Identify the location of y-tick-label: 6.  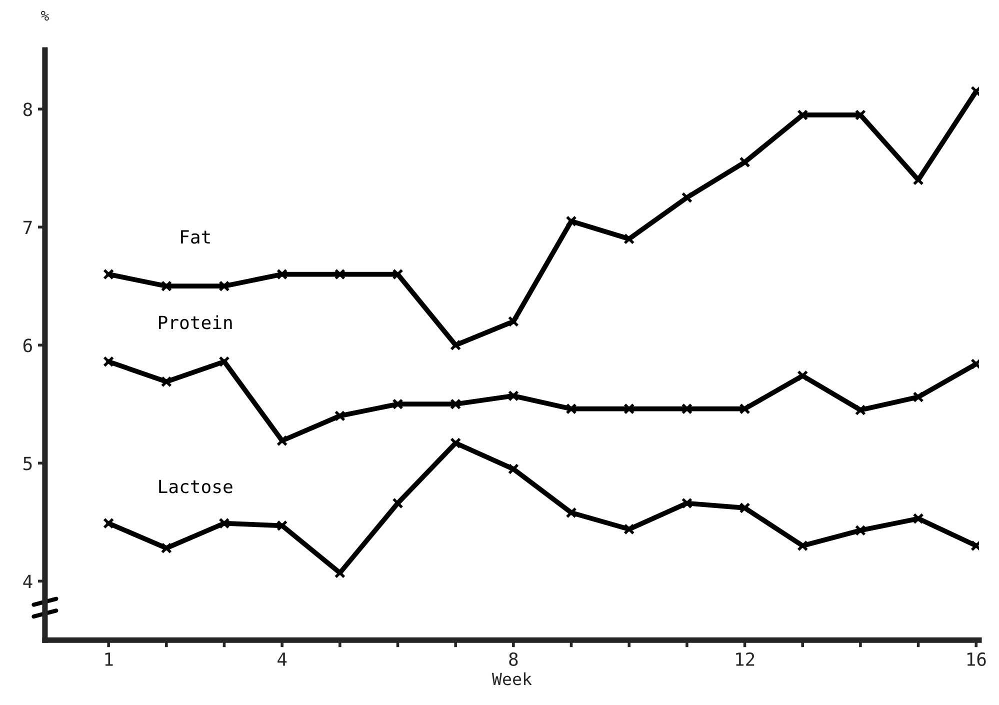
(27, 345).